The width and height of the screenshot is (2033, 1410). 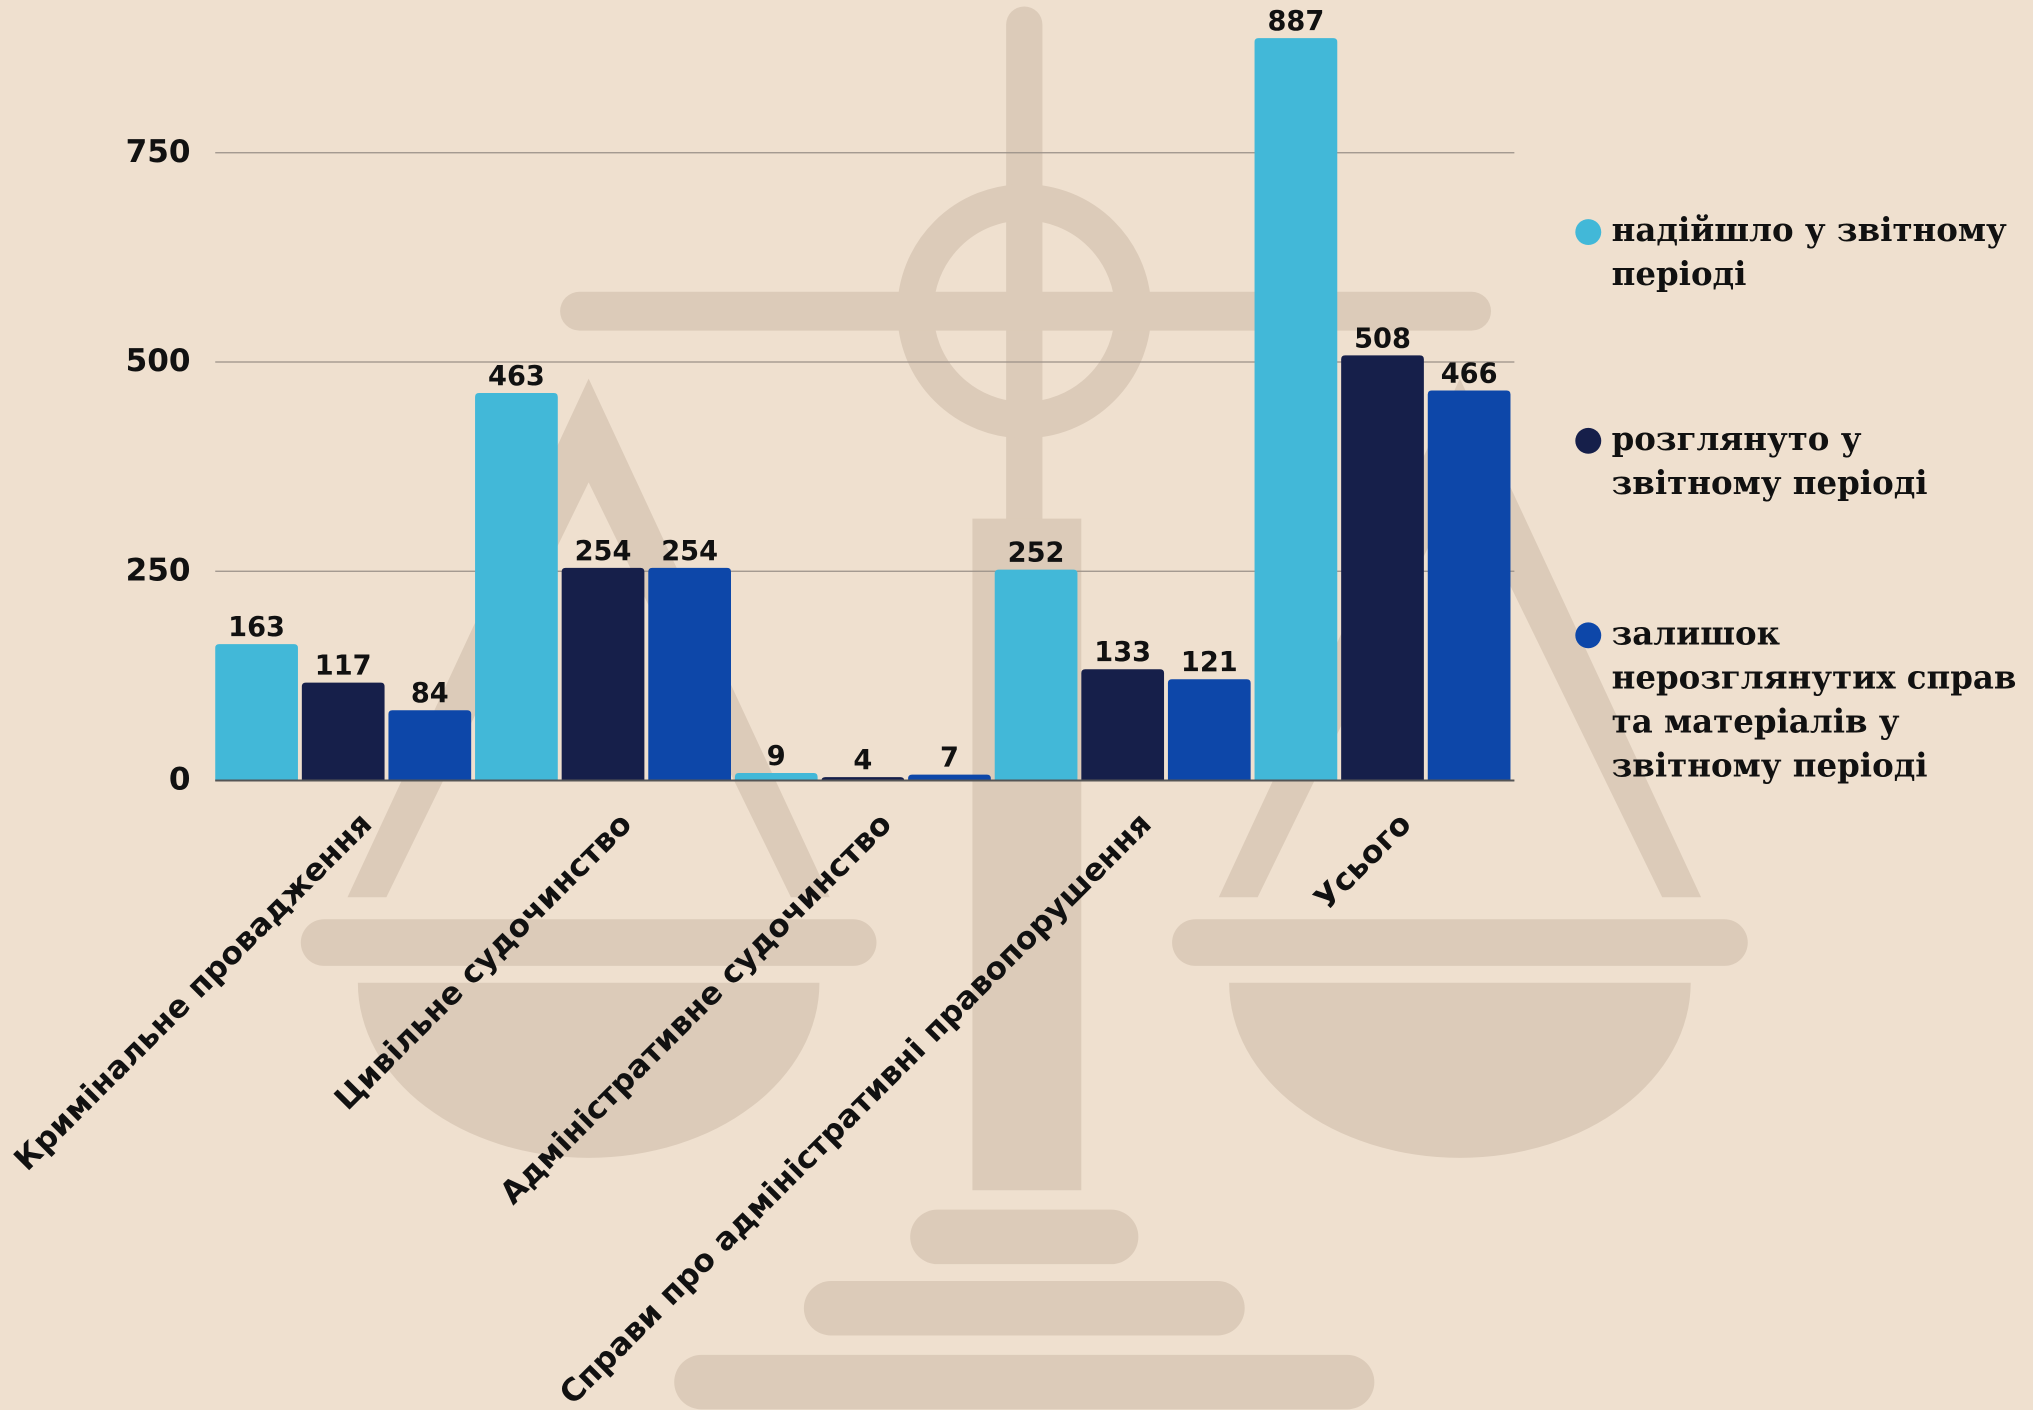 I want to click on legend-entry: розглянуто у звітному періоді, so click(x=1769, y=461).